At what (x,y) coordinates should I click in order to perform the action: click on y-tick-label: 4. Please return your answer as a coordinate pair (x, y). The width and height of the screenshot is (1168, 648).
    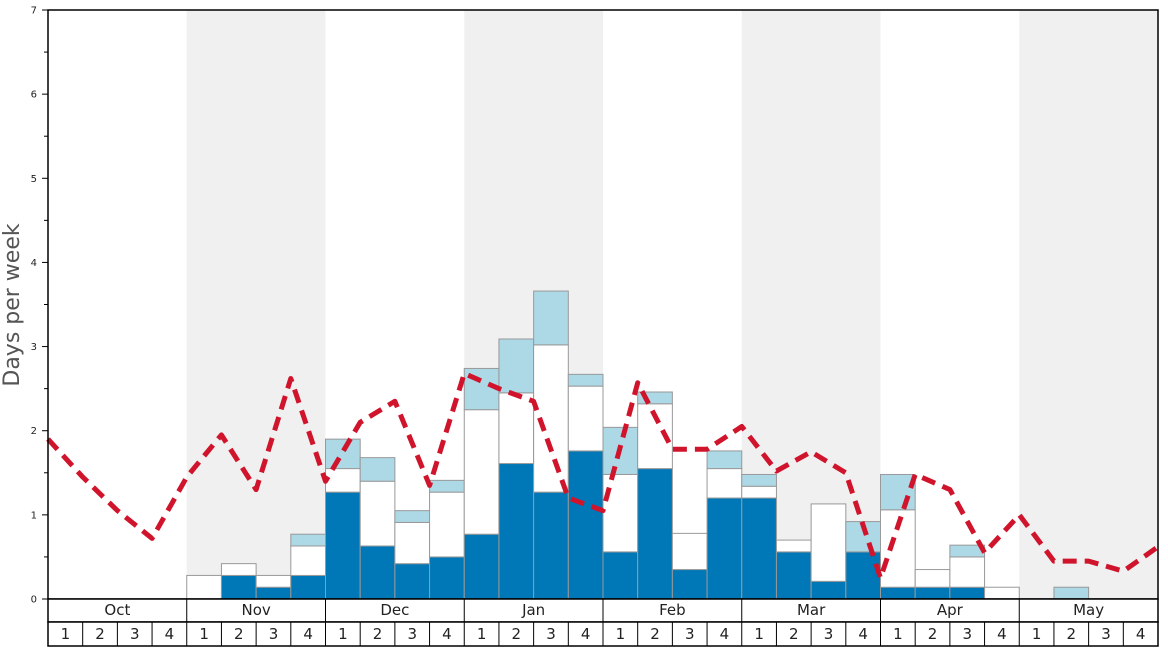
    Looking at the image, I should click on (34, 263).